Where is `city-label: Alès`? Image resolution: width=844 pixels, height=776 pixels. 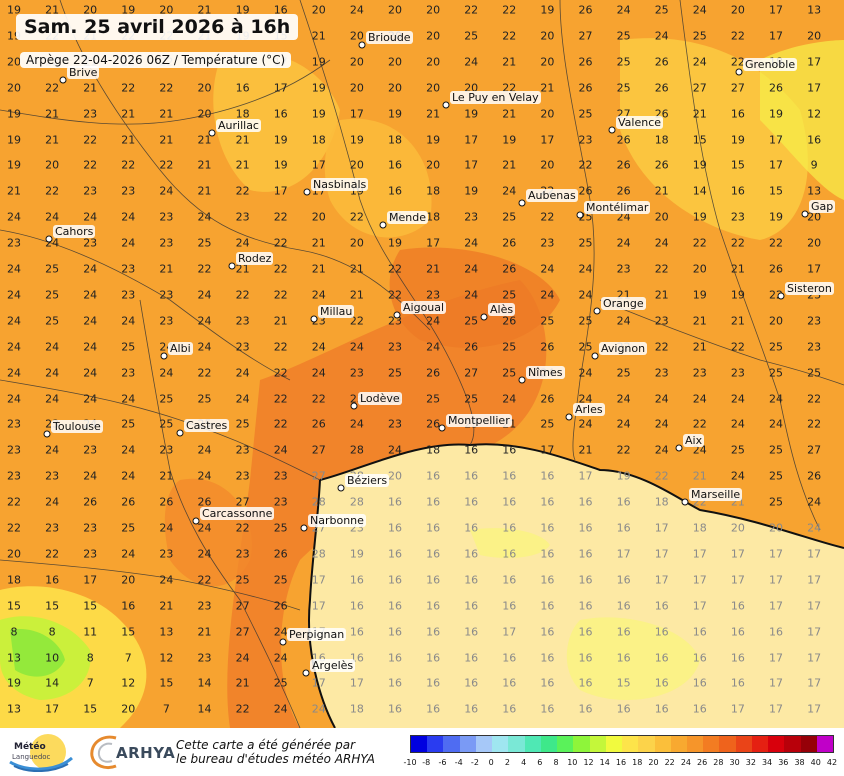
city-label: Alès is located at coordinates (502, 309).